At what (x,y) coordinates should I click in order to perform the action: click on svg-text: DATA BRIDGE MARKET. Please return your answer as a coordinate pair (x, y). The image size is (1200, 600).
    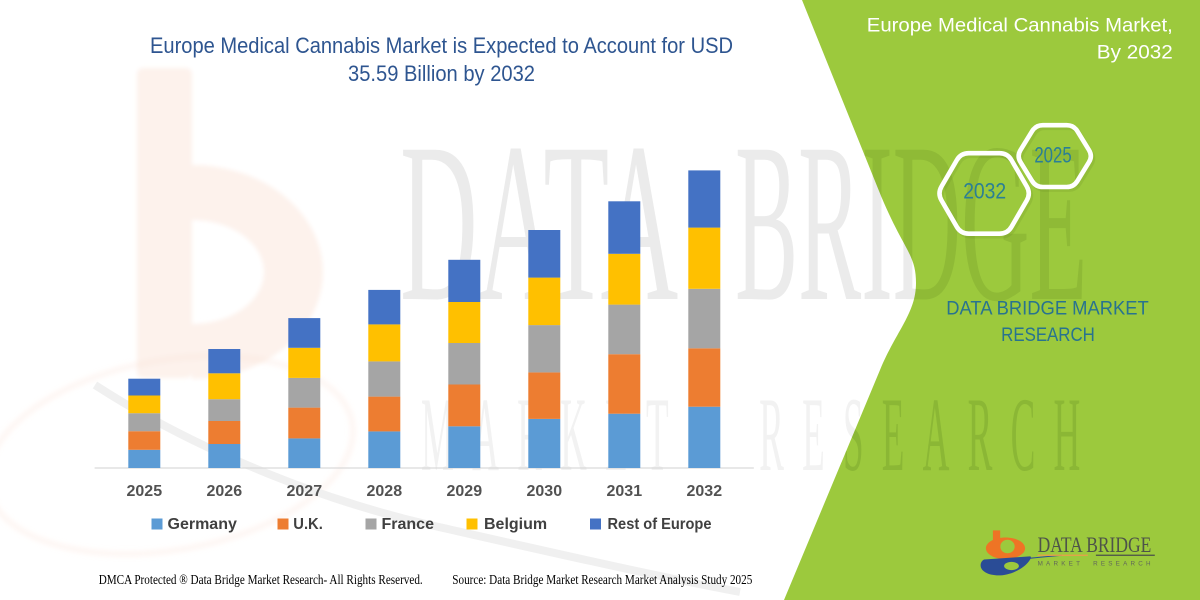
    Looking at the image, I should click on (1047, 309).